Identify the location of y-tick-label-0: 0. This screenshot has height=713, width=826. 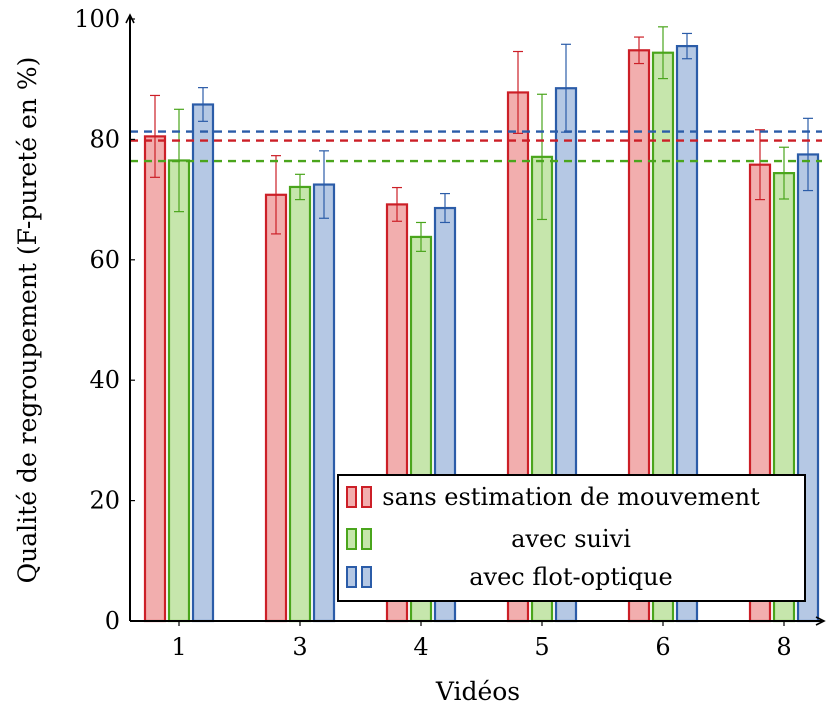
(112, 621).